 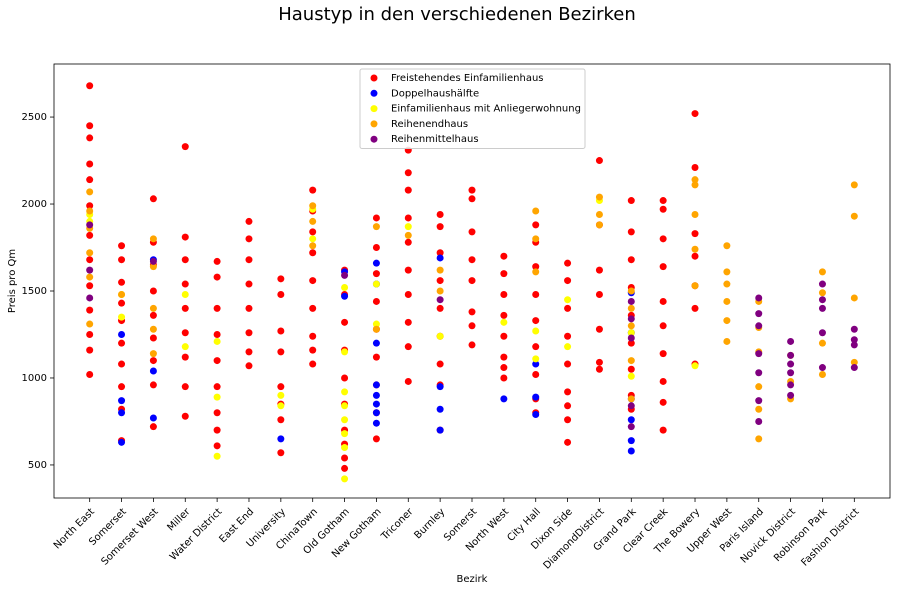 I want to click on y-tick-label: 2000, so click(x=34, y=204).